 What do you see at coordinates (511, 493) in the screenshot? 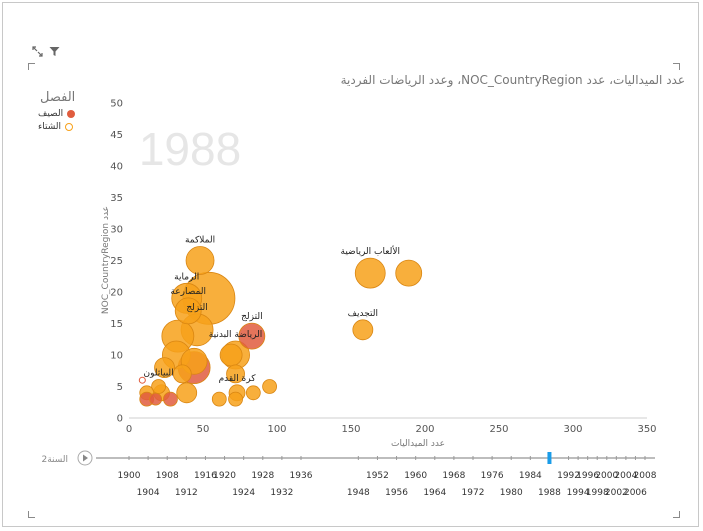
I see `timeline-year-label: 1980` at bounding box center [511, 493].